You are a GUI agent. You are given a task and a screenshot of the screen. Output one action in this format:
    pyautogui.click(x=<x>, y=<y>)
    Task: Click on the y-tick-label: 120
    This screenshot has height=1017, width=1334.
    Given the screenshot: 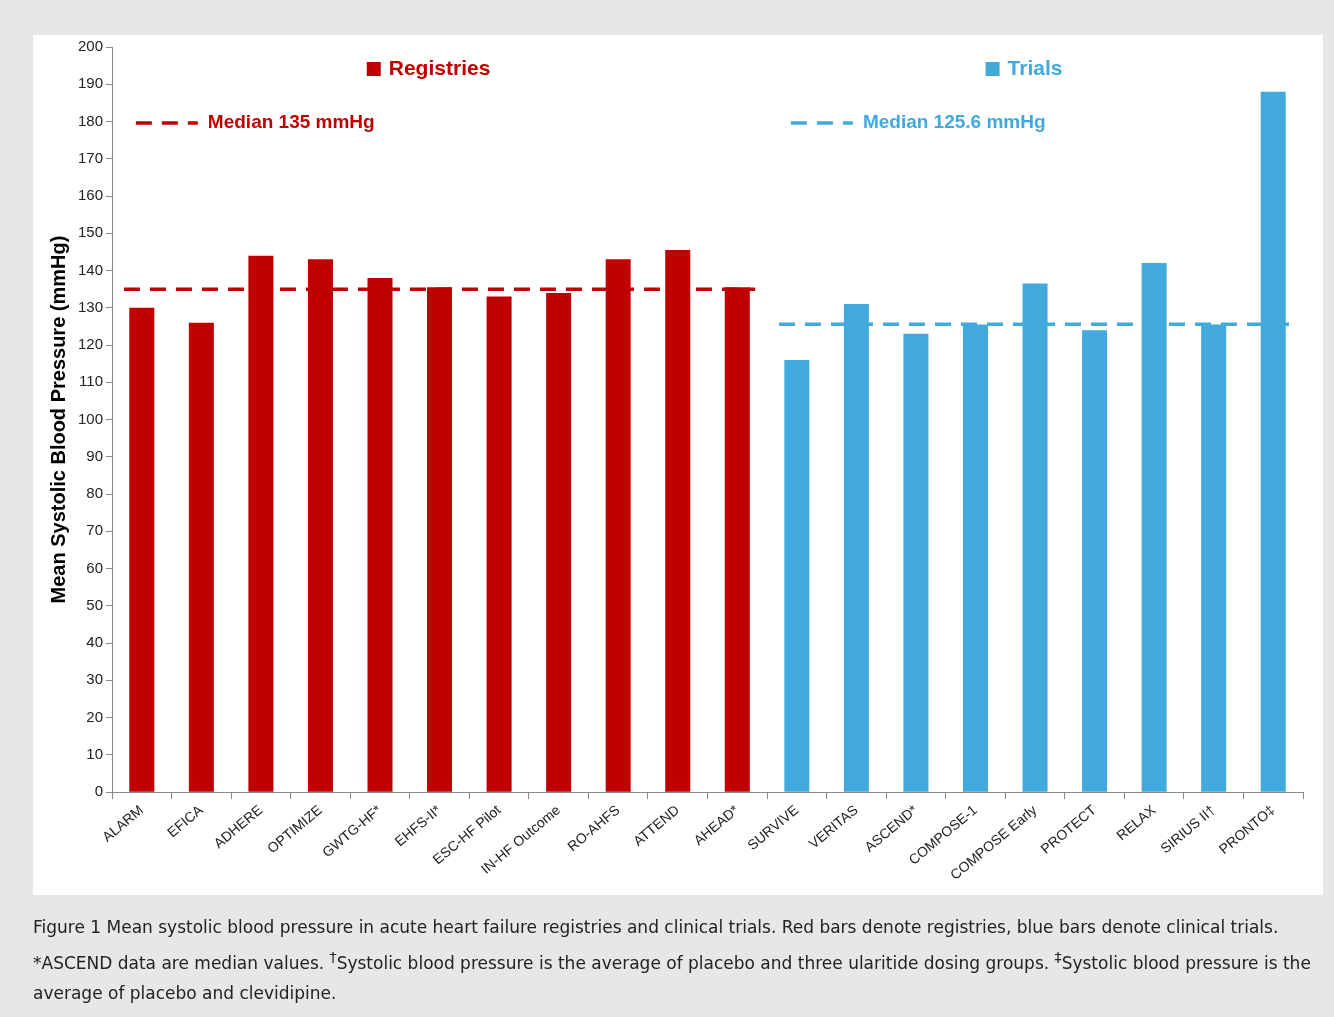 What is the action you would take?
    pyautogui.click(x=91, y=344)
    